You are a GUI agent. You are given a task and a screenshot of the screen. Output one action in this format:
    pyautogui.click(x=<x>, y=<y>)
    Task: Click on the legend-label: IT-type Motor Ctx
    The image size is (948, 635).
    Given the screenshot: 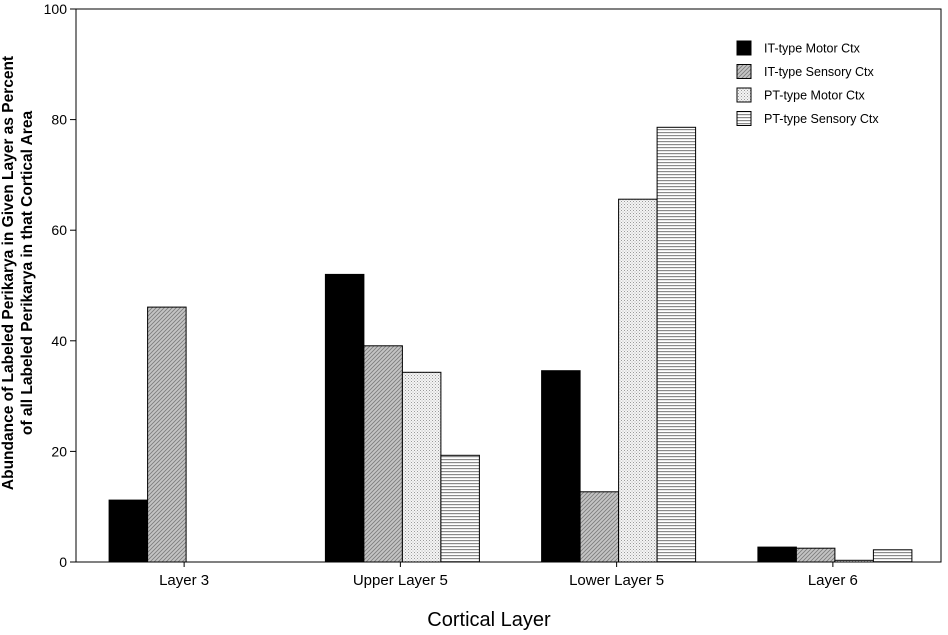 What is the action you would take?
    pyautogui.click(x=812, y=49)
    